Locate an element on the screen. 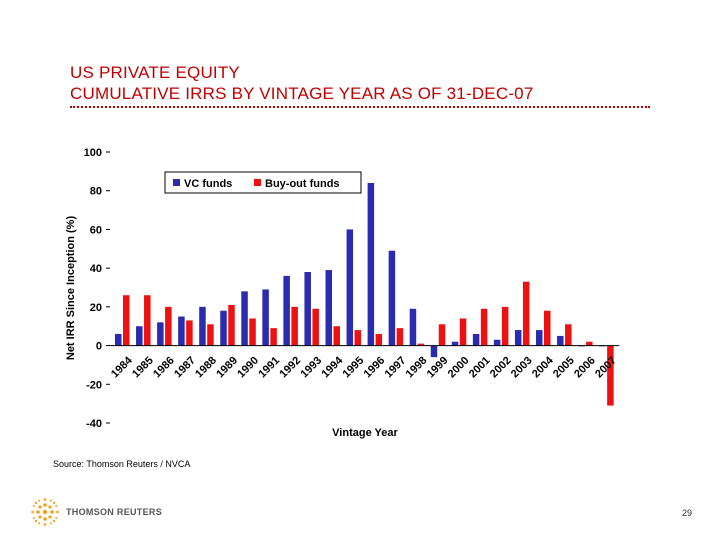 The height and width of the screenshot is (540, 720). source-note: Source: Thomson Reuters / NVCA is located at coordinates (122, 464).